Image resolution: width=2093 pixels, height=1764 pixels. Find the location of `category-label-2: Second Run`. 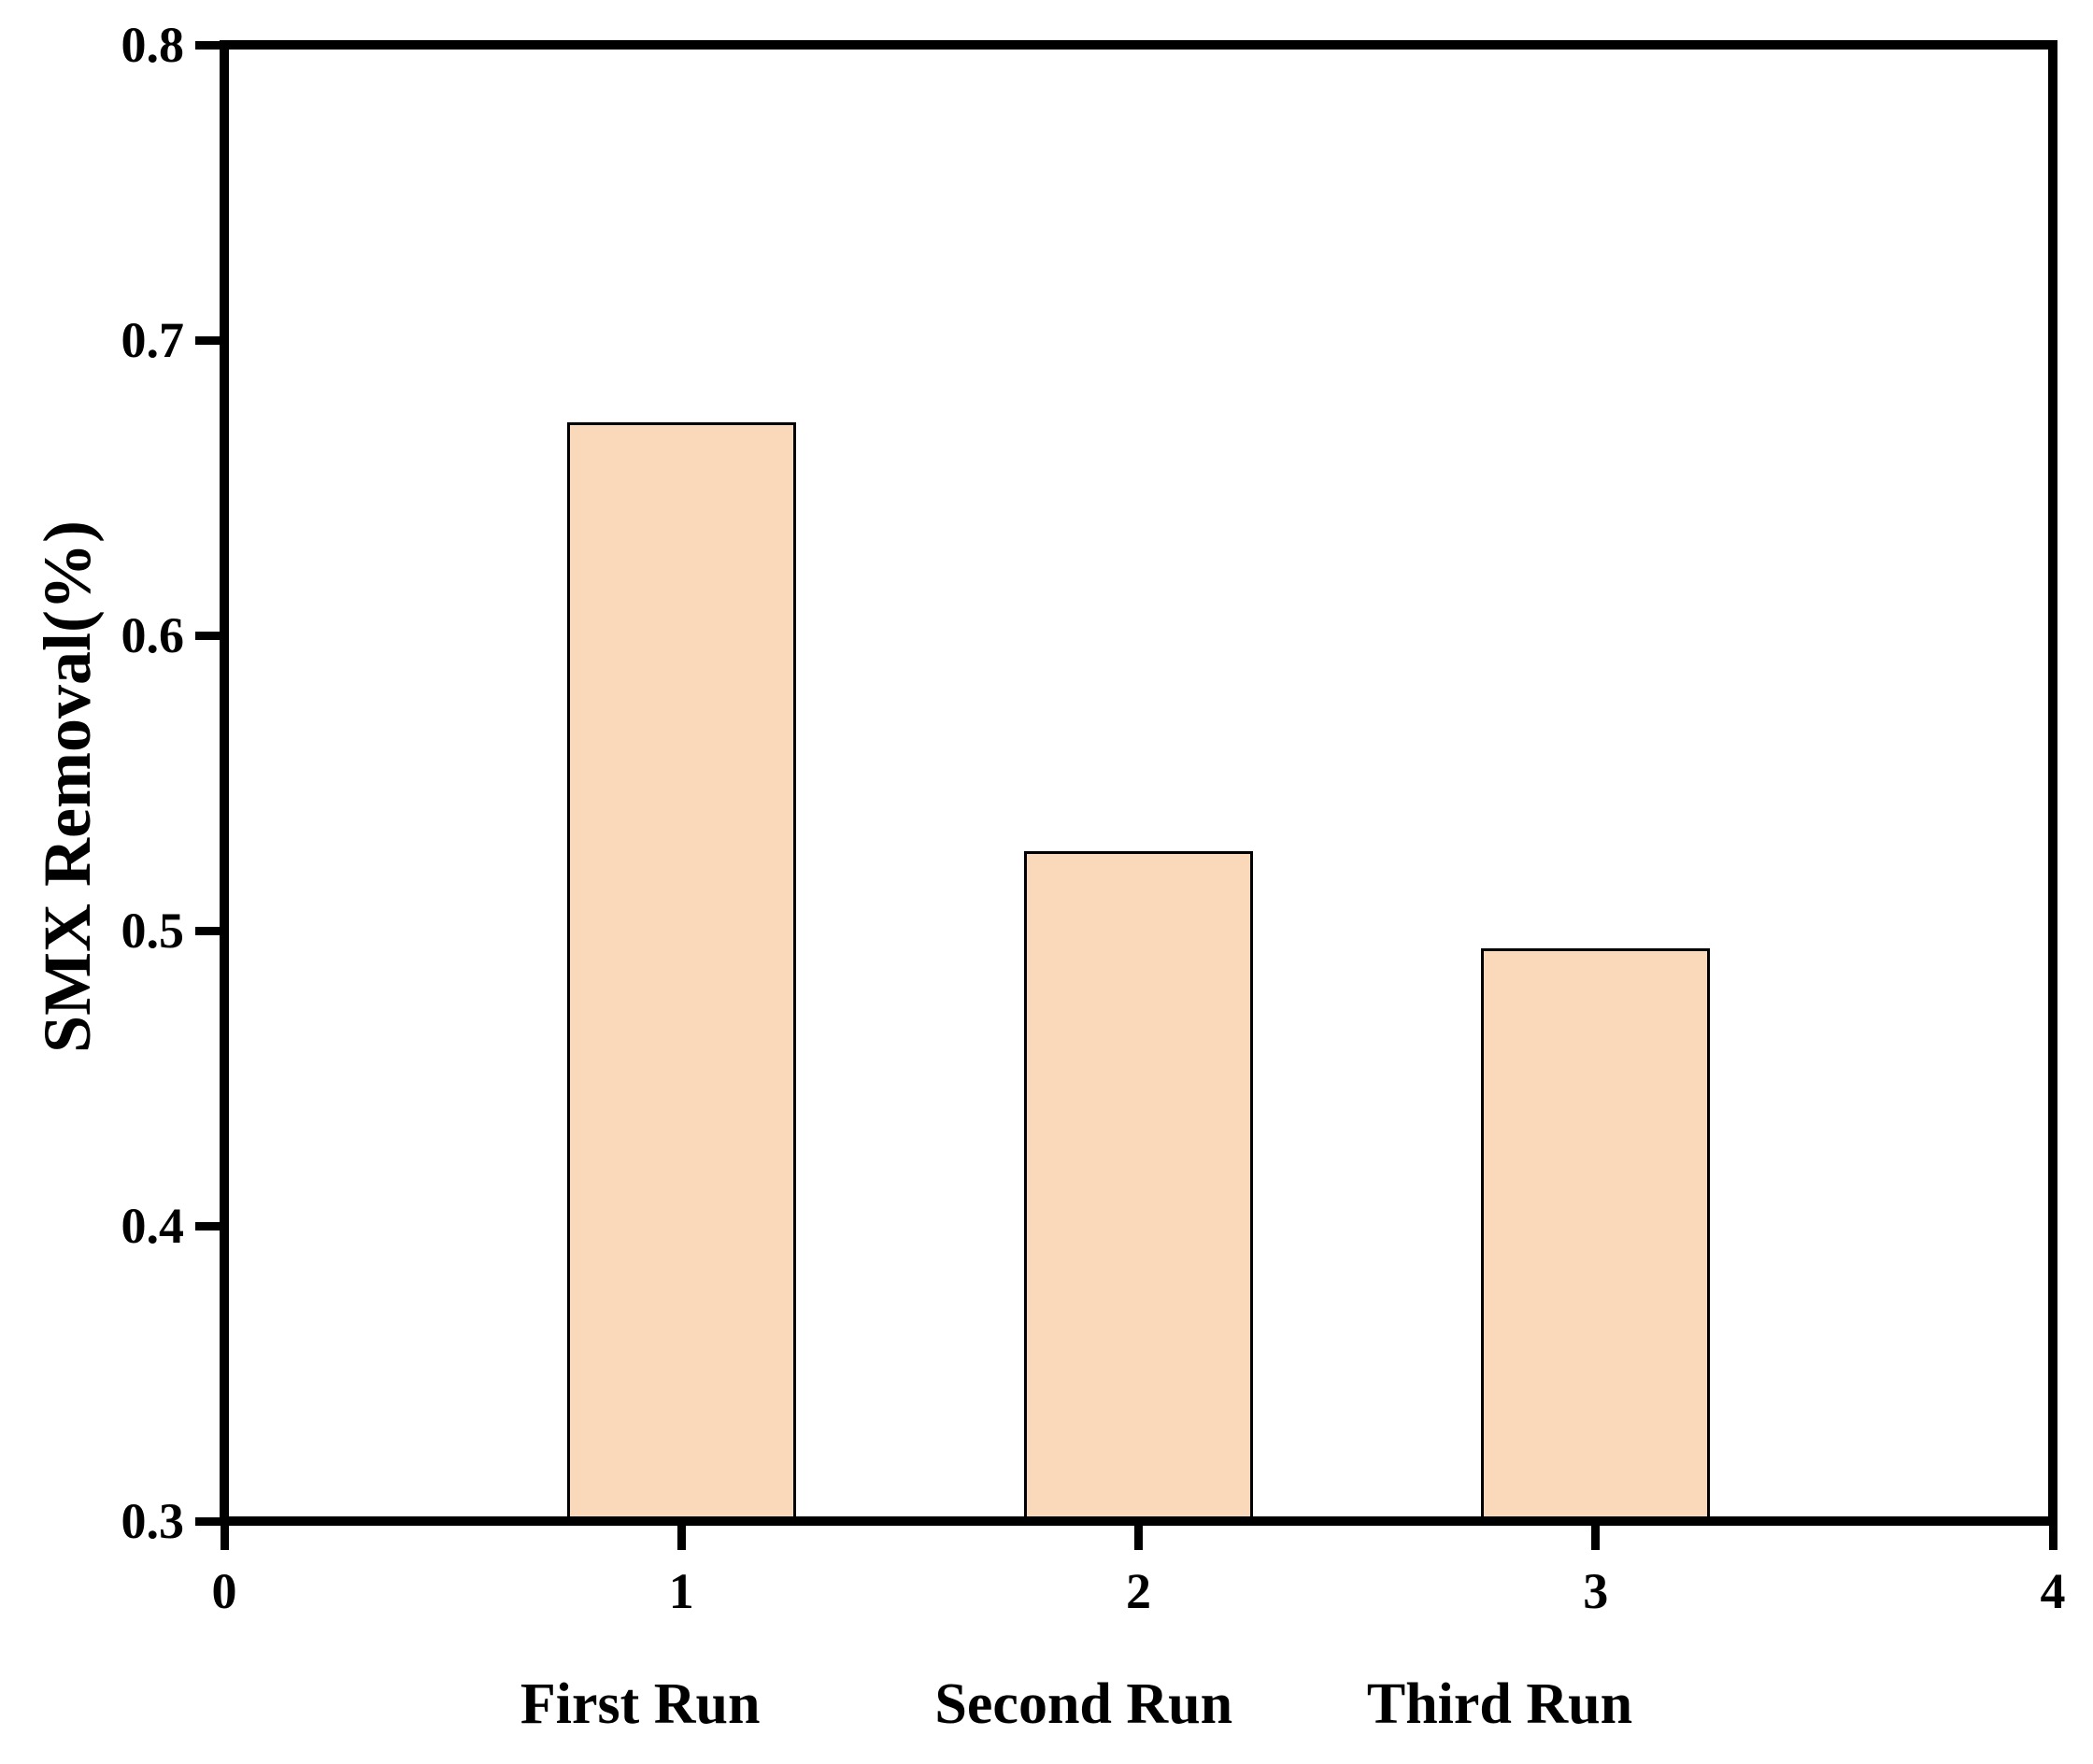

category-label-2: Second Run is located at coordinates (1083, 1704).